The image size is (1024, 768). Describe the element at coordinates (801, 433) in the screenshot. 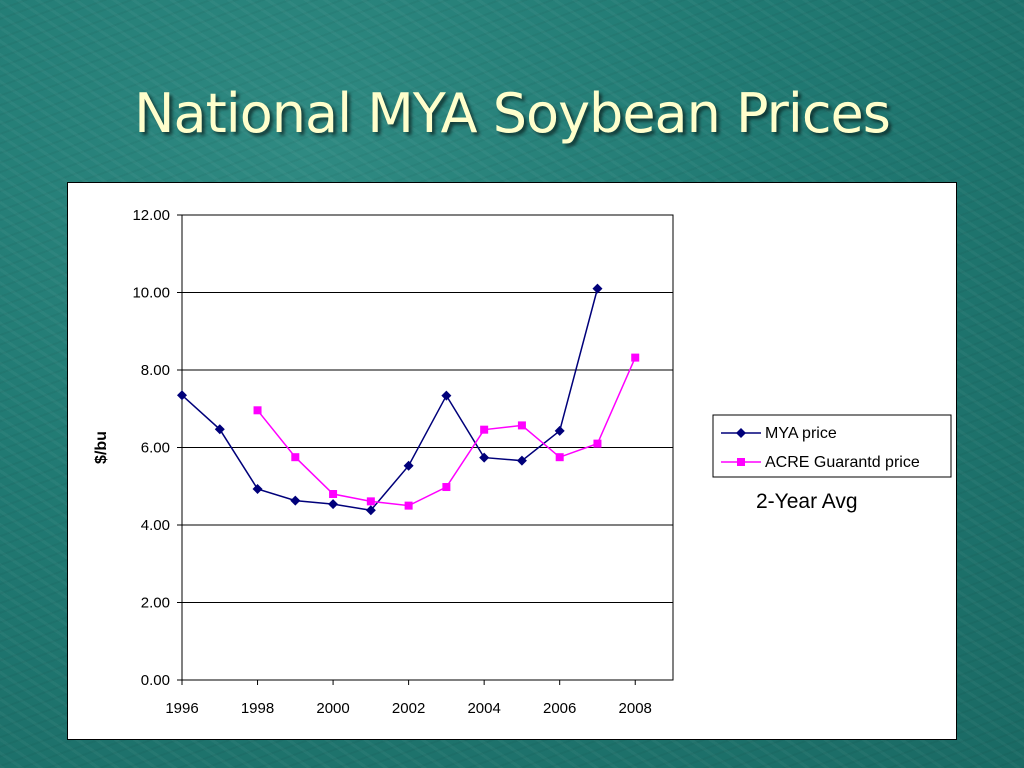

I see `legend-label-1: MYA price` at that location.